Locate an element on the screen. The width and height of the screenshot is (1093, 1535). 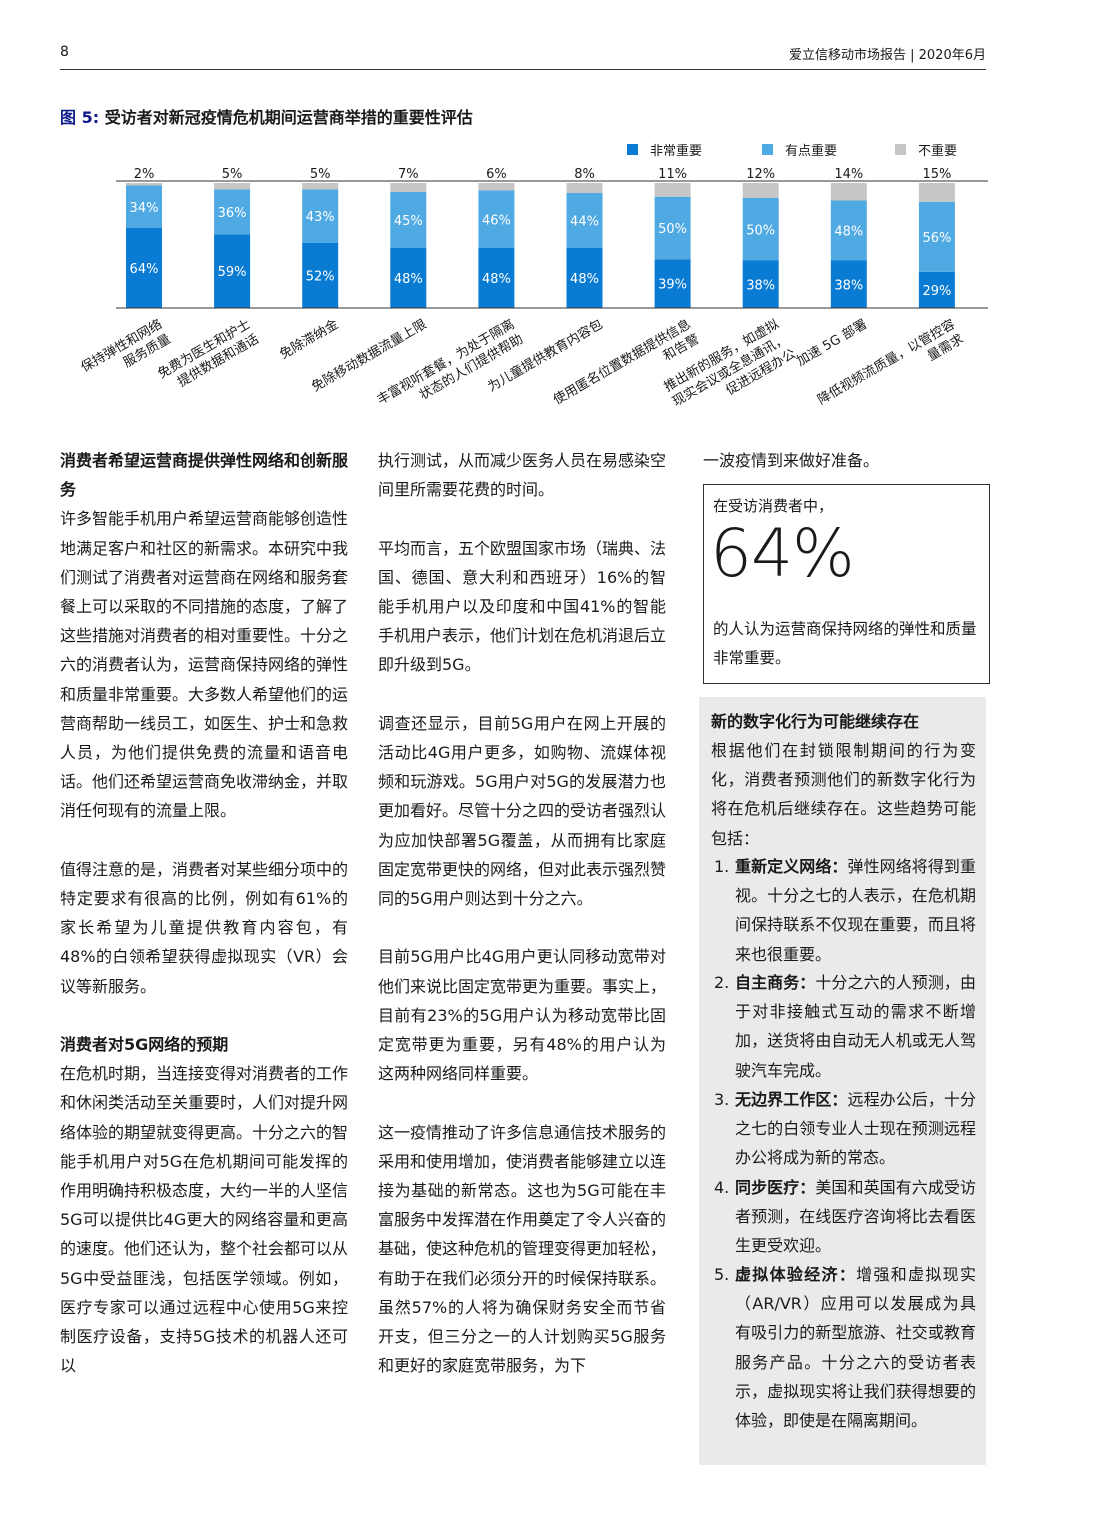
trends-title: 新的数字化行为可能继续存在 is located at coordinates (815, 721).